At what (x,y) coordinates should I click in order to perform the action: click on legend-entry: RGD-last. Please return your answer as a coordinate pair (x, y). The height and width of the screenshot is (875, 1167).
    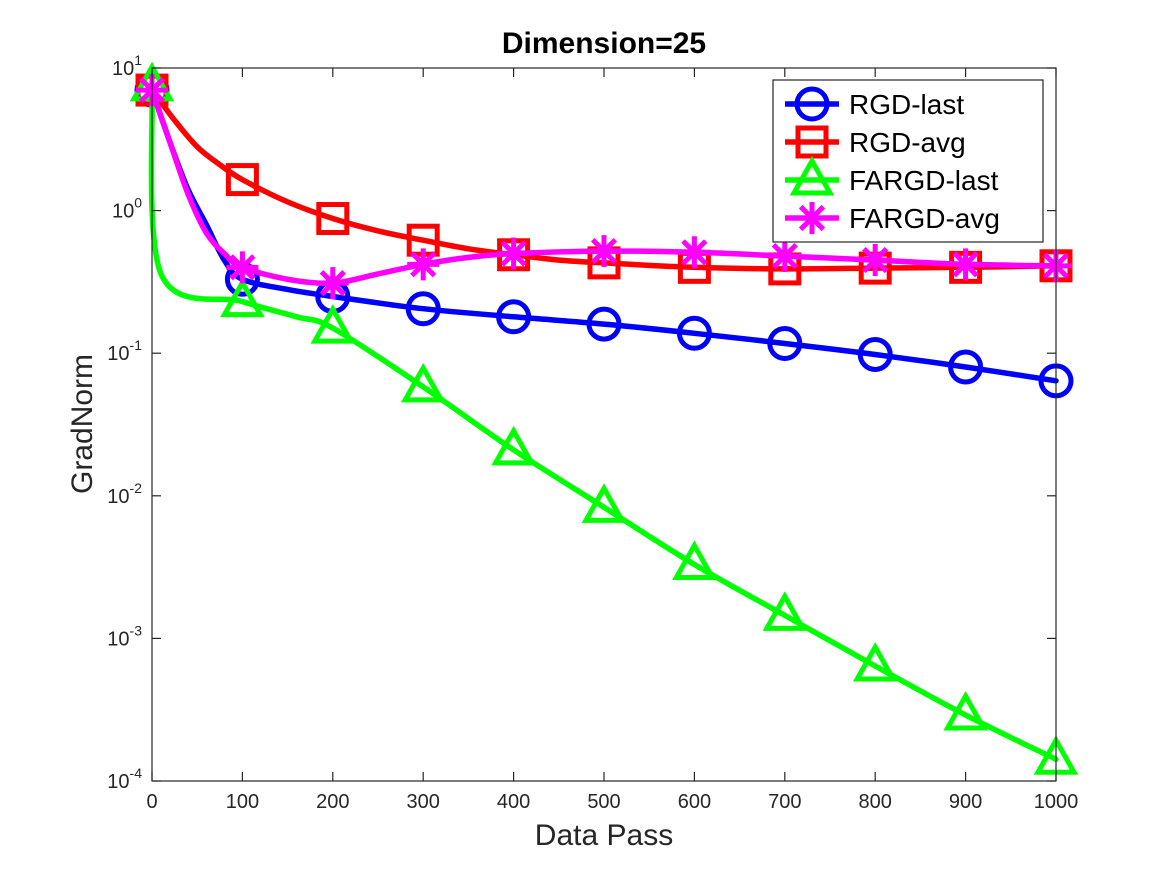
    Looking at the image, I should click on (874, 104).